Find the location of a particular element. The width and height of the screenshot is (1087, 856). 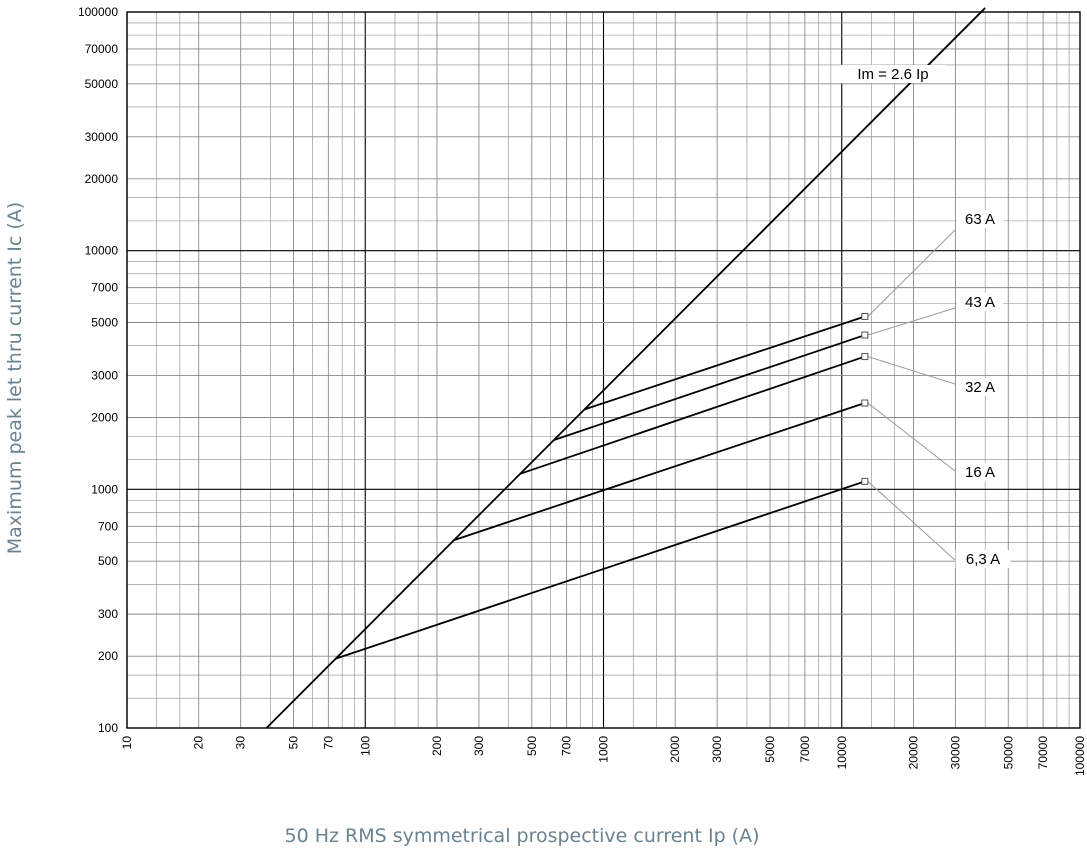

y-tick-label: 3000 is located at coordinates (104, 375).